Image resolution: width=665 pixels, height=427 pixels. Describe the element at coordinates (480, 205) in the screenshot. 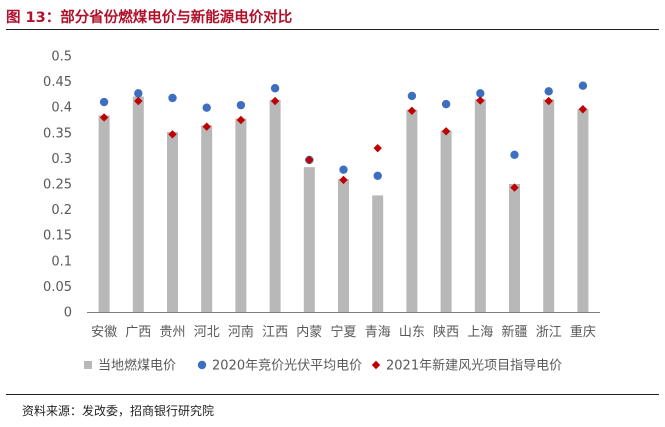

I see `bar-上海` at that location.